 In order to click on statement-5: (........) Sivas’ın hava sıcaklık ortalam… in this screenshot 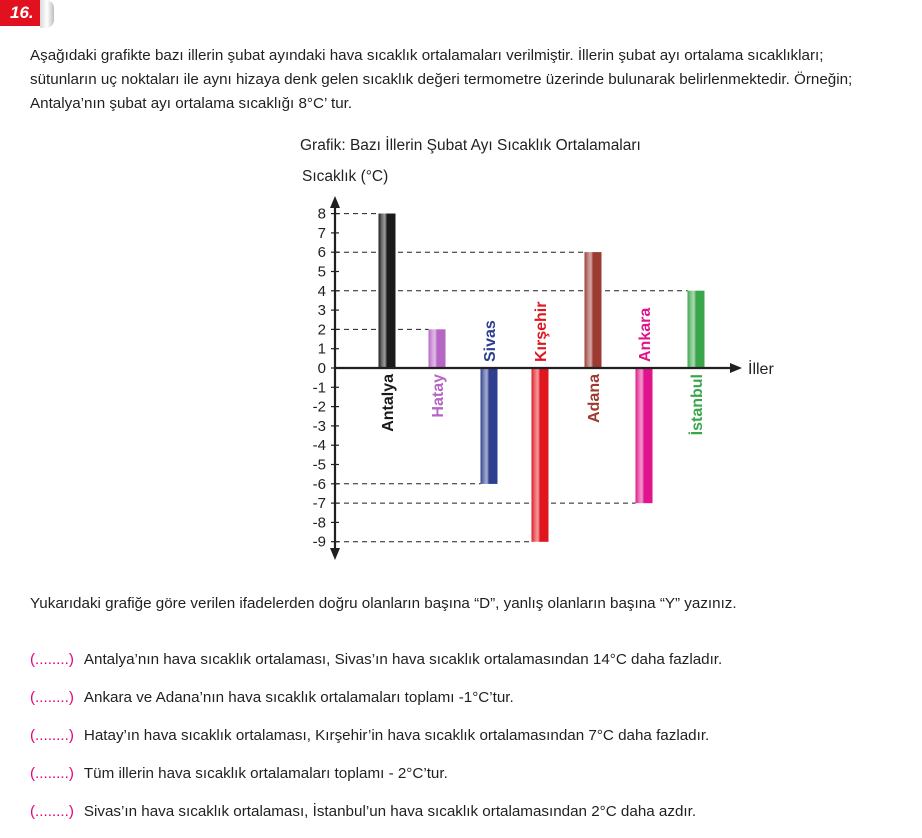, I will do `click(363, 811)`.